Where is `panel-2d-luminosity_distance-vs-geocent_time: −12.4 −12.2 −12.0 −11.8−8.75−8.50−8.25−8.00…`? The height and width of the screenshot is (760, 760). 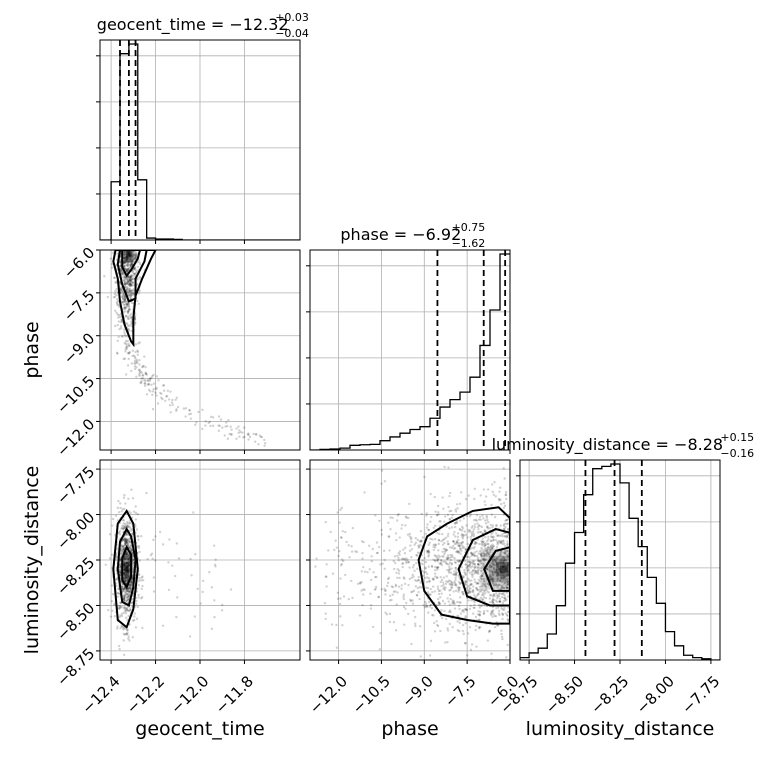
panel-2d-luminosity_distance-vs-geocent_time: −12.4 −12.2 −12.0 −11.8−8.75−8.50−8.25−8.00… is located at coordinates (177, 588).